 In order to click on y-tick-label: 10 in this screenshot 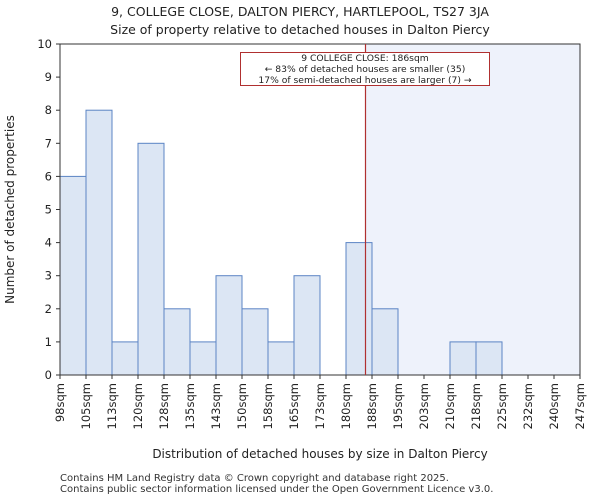, I will do `click(44, 44)`.